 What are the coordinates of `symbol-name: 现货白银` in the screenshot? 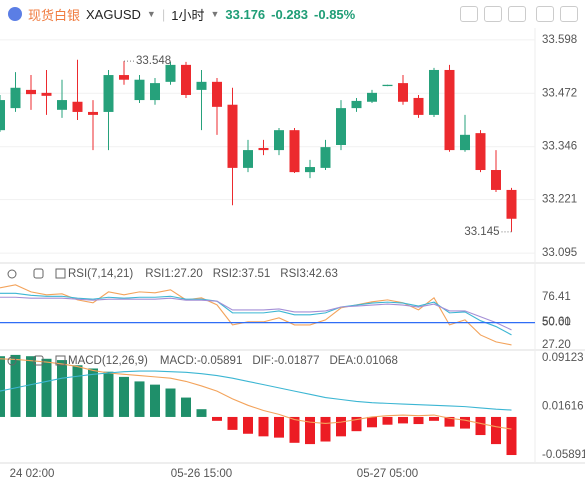 It's located at (54, 15).